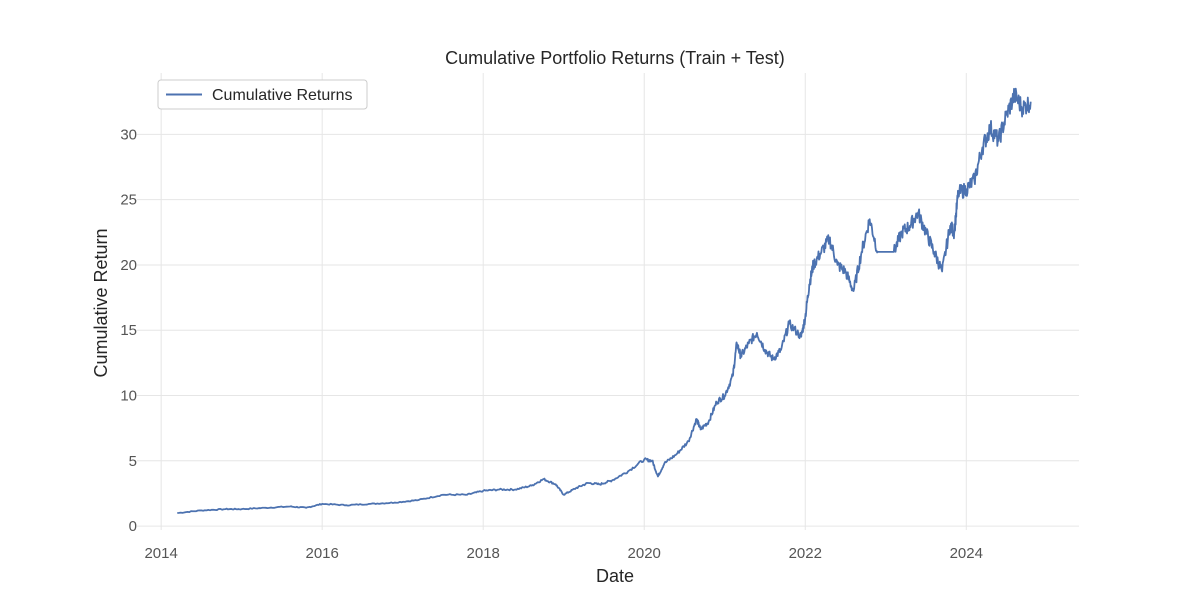 The height and width of the screenshot is (600, 1200). I want to click on y-tick-label: 25, so click(128, 200).